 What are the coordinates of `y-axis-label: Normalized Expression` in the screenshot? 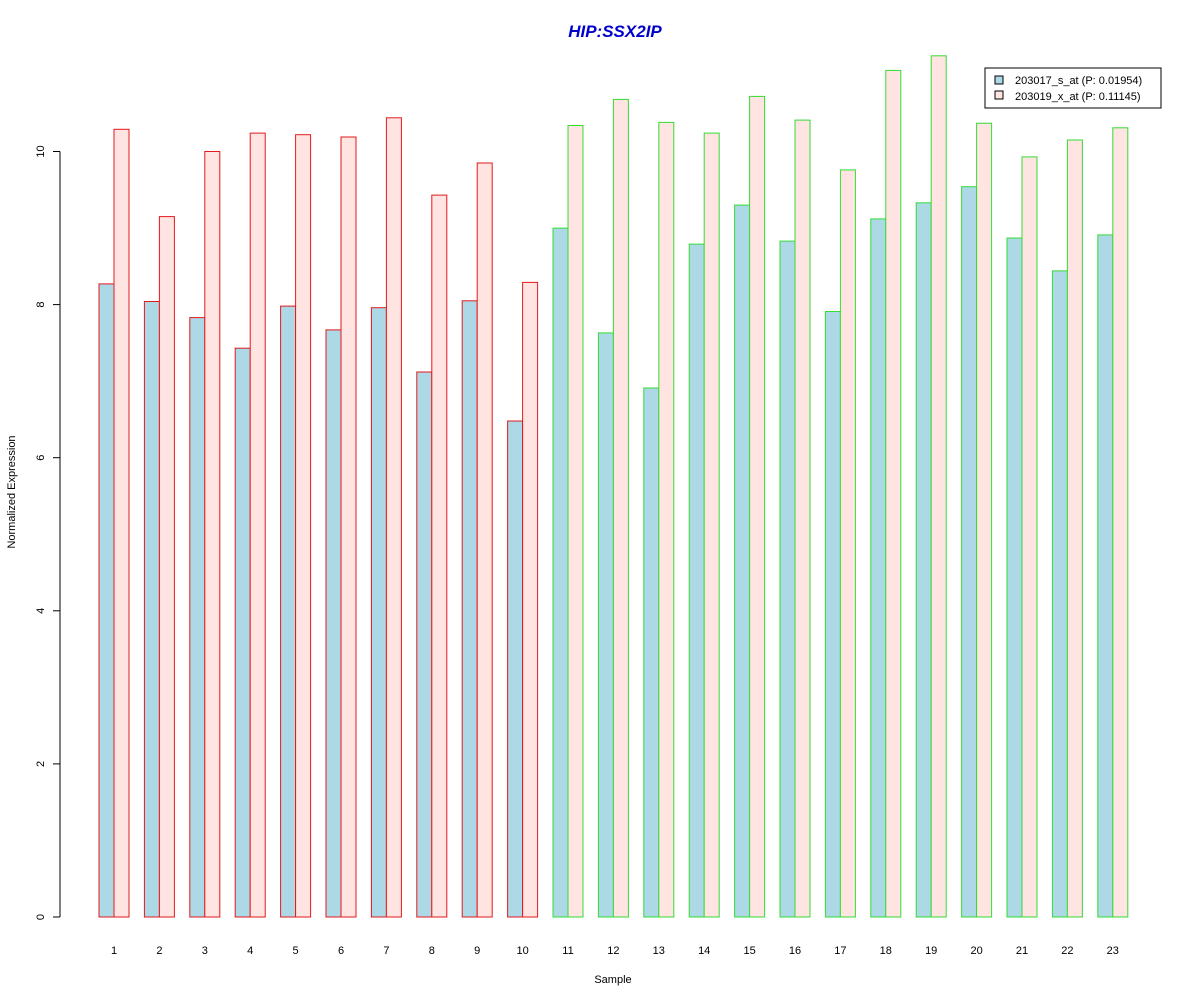 It's located at (12, 491).